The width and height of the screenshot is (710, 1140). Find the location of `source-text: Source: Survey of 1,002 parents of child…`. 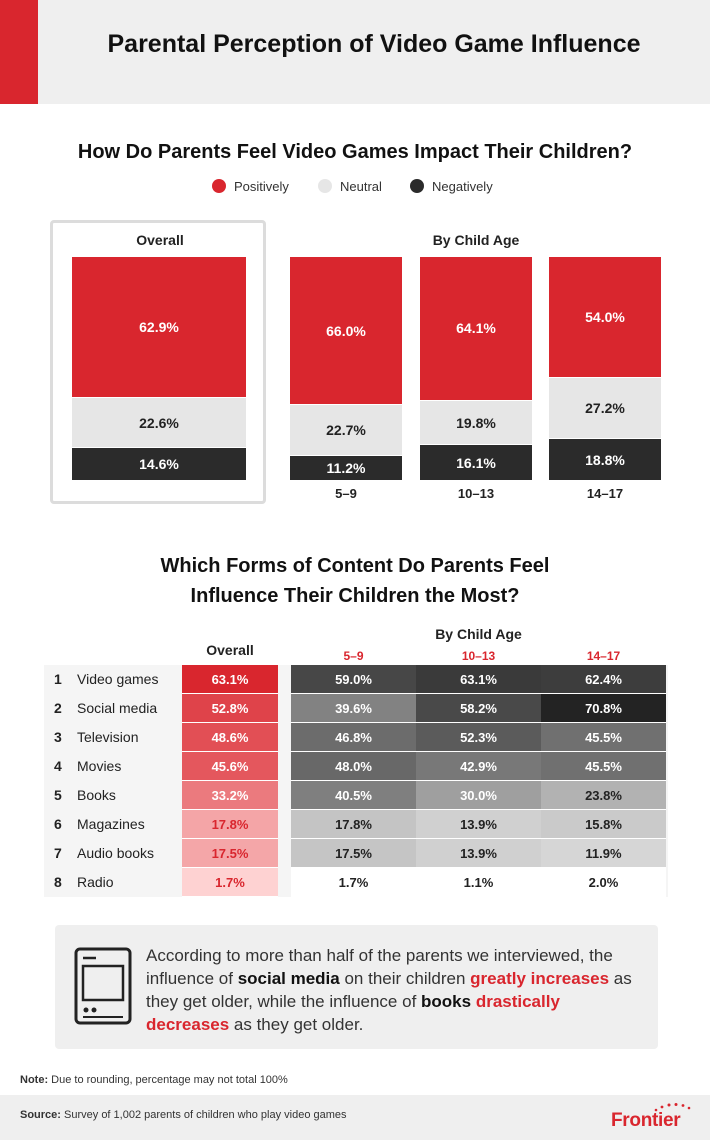

source-text: Source: Survey of 1,002 parents of child… is located at coordinates (183, 1115).